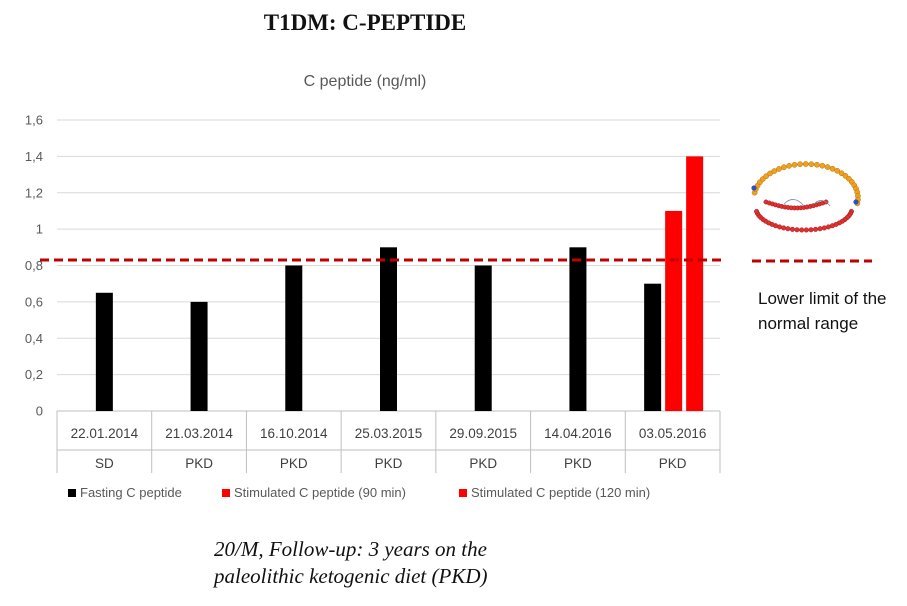  What do you see at coordinates (105, 433) in the screenshot?
I see `x-category-label: 22.01.2014` at bounding box center [105, 433].